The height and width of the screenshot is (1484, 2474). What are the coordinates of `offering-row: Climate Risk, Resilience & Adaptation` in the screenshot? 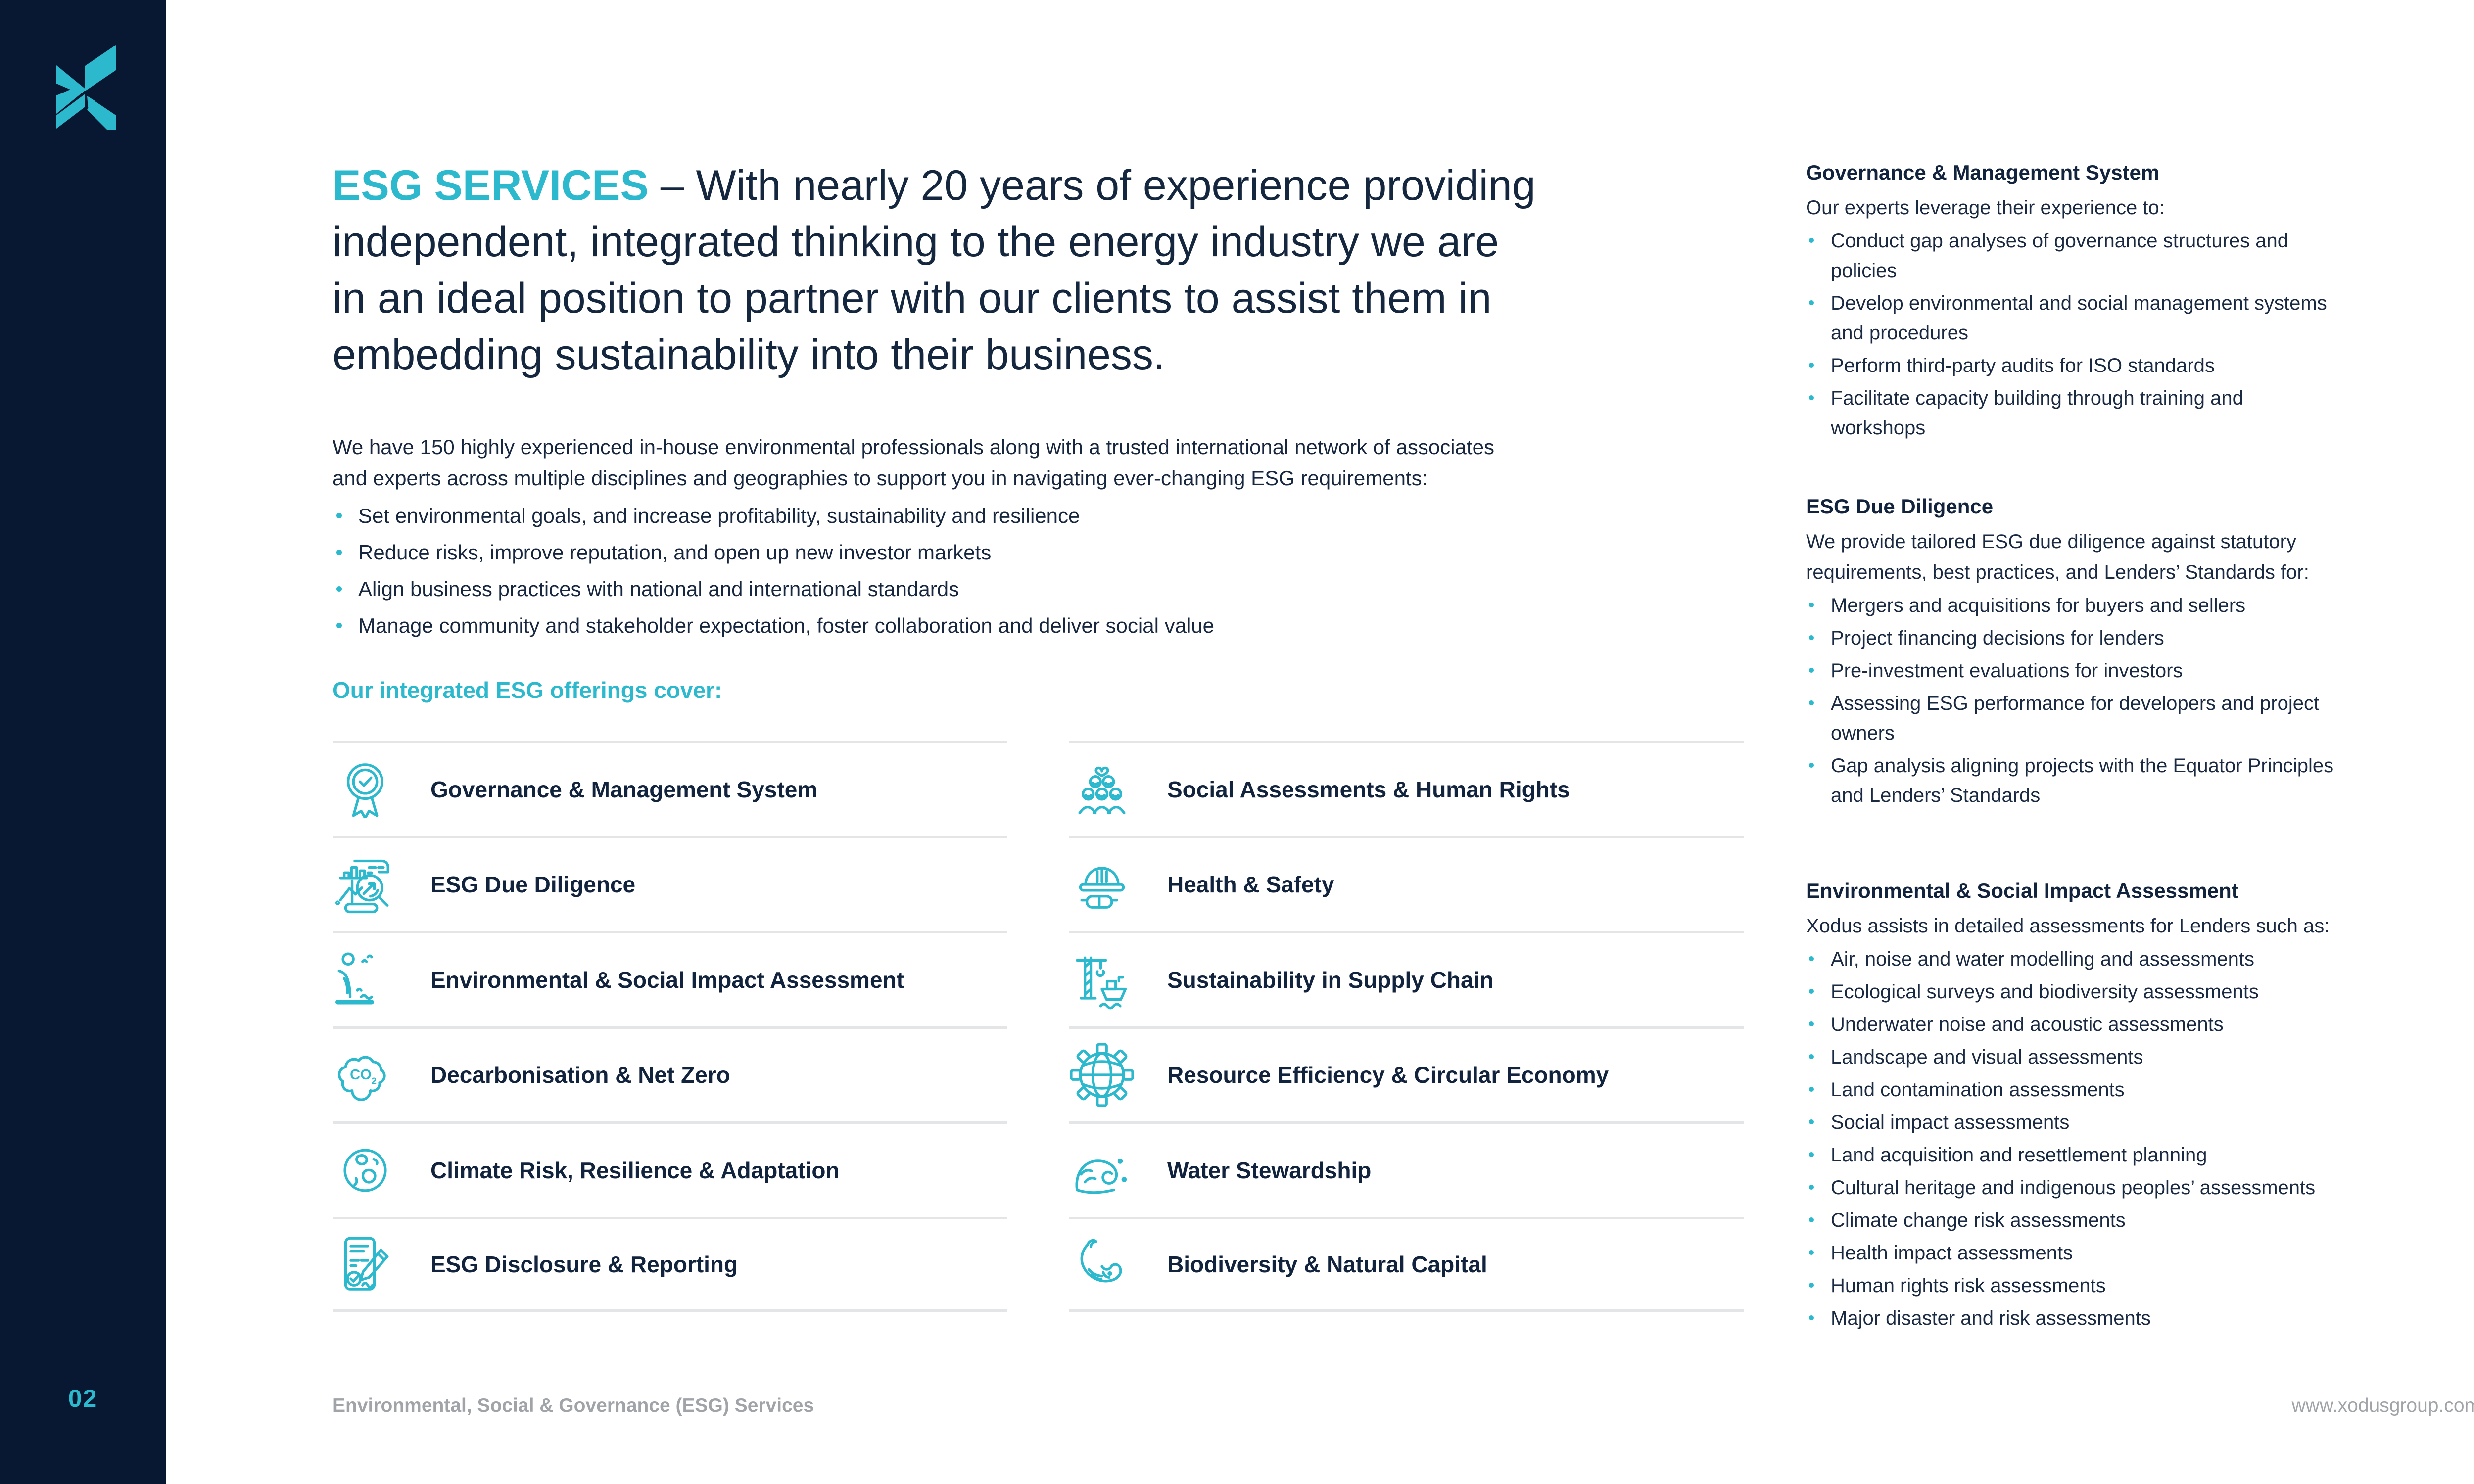 It's located at (670, 1169).